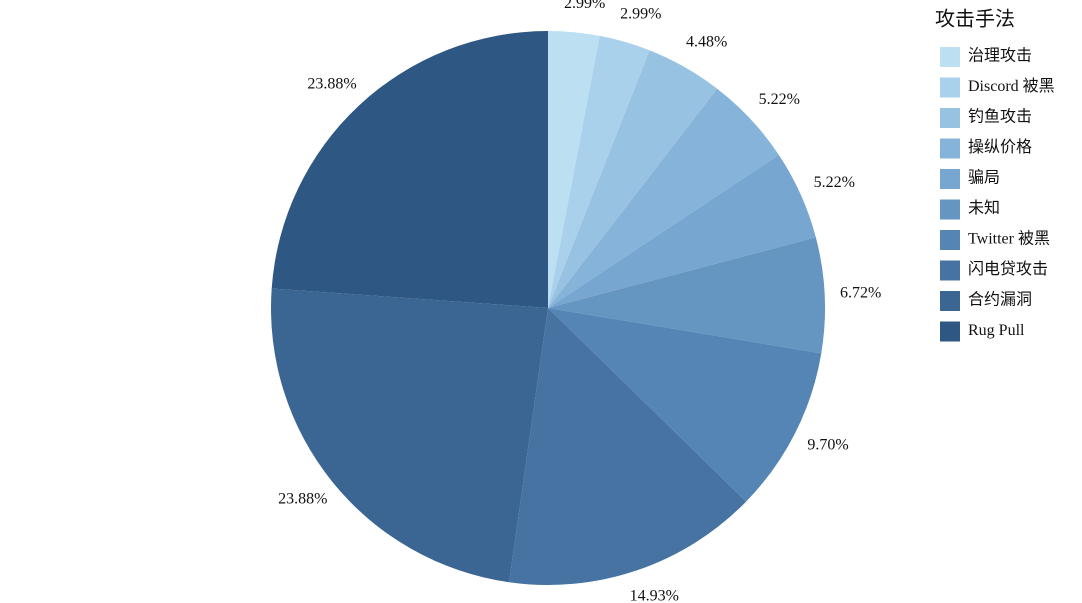 The width and height of the screenshot is (1082, 603). I want to click on data-label: 9.70%, so click(827, 445).